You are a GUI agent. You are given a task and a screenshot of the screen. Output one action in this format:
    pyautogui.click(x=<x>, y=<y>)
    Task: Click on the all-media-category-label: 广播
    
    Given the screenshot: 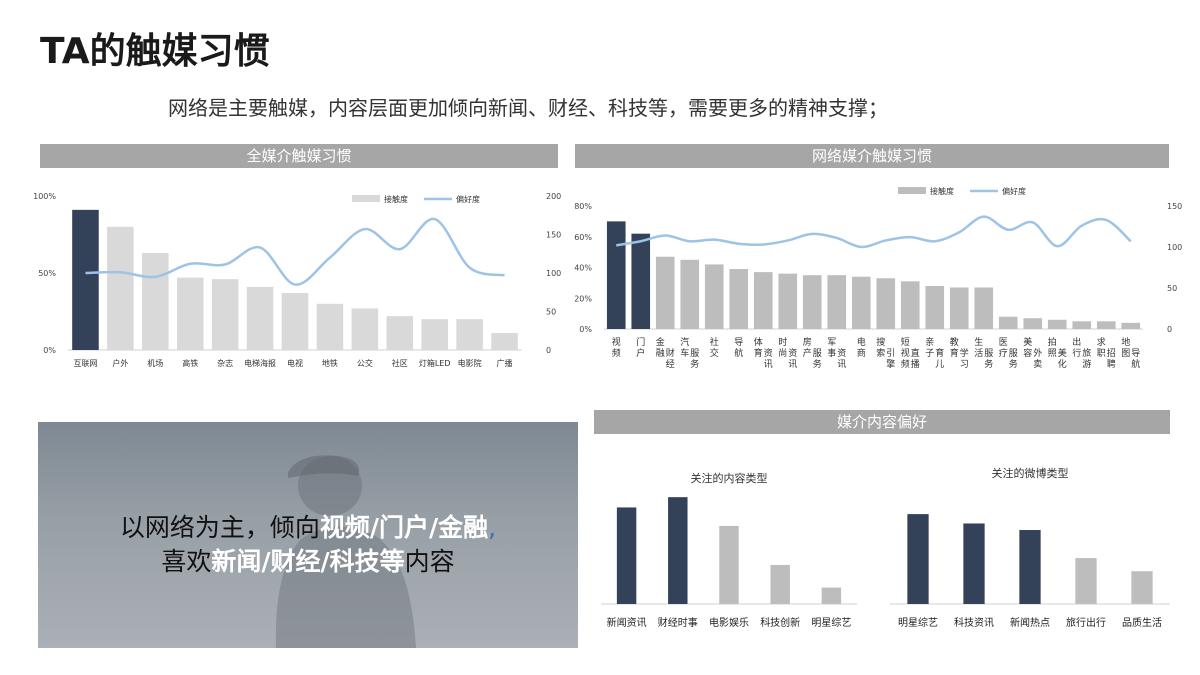 What is the action you would take?
    pyautogui.click(x=505, y=363)
    